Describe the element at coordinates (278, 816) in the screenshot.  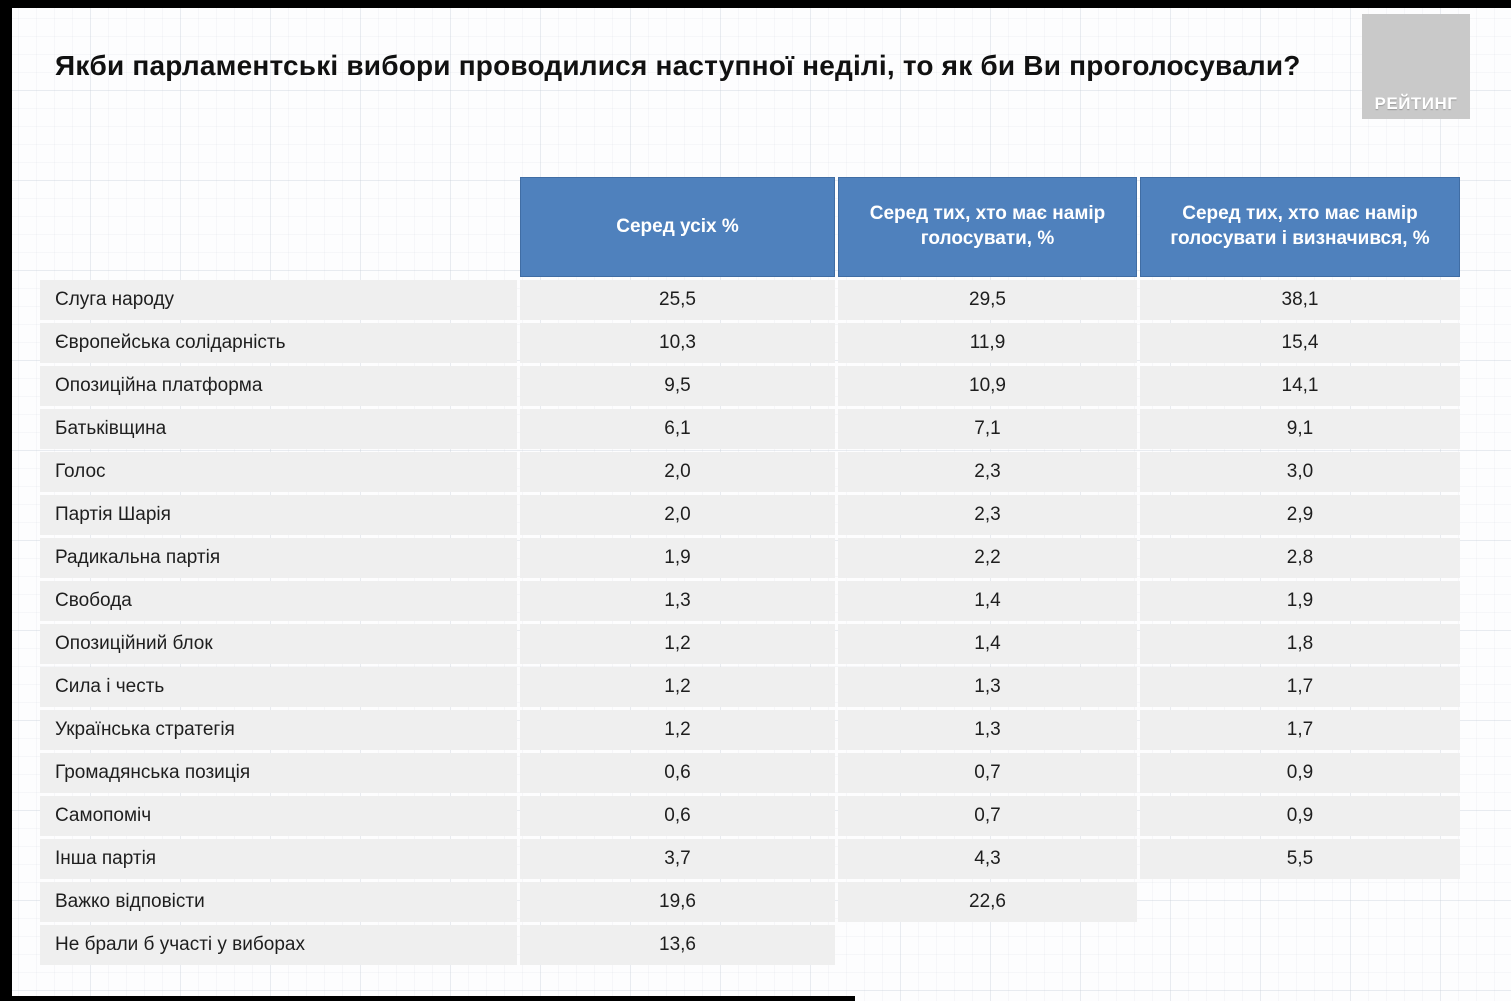
I see `party-label: Самопоміч` at that location.